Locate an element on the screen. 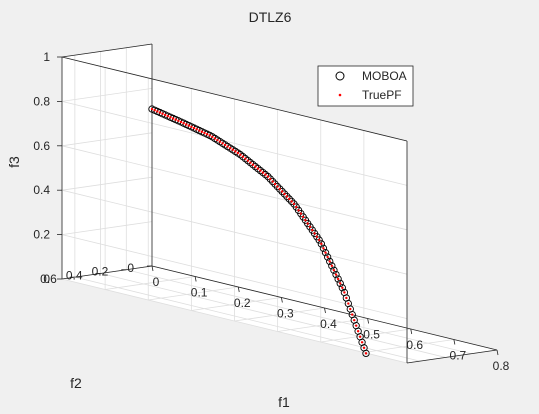 The height and width of the screenshot is (414, 539). legend-marker-moboa is located at coordinates (340, 76).